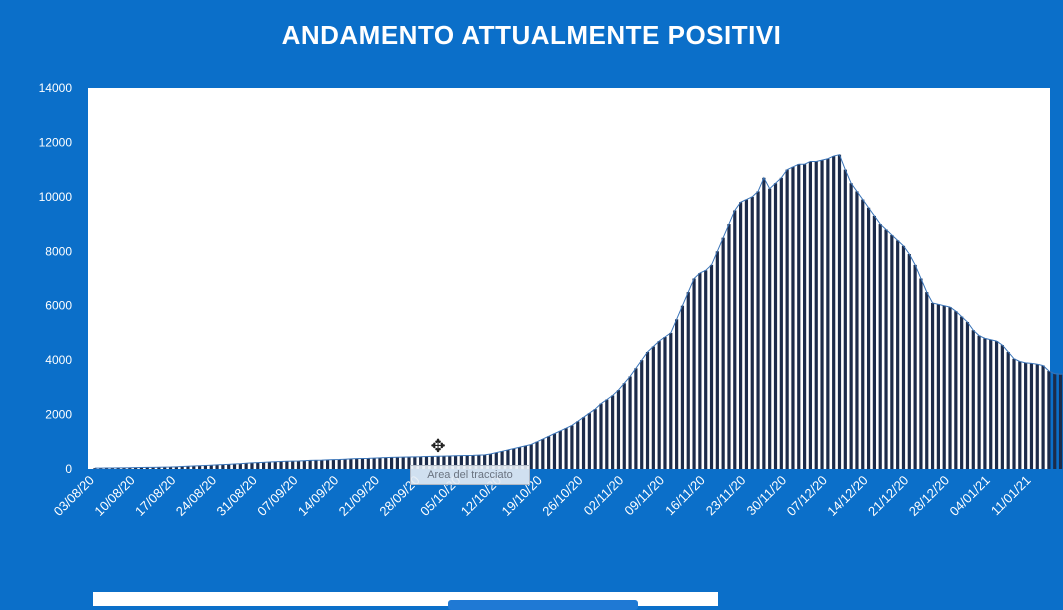  Describe the element at coordinates (58, 415) in the screenshot. I see `y-tick-label: 2000` at that location.